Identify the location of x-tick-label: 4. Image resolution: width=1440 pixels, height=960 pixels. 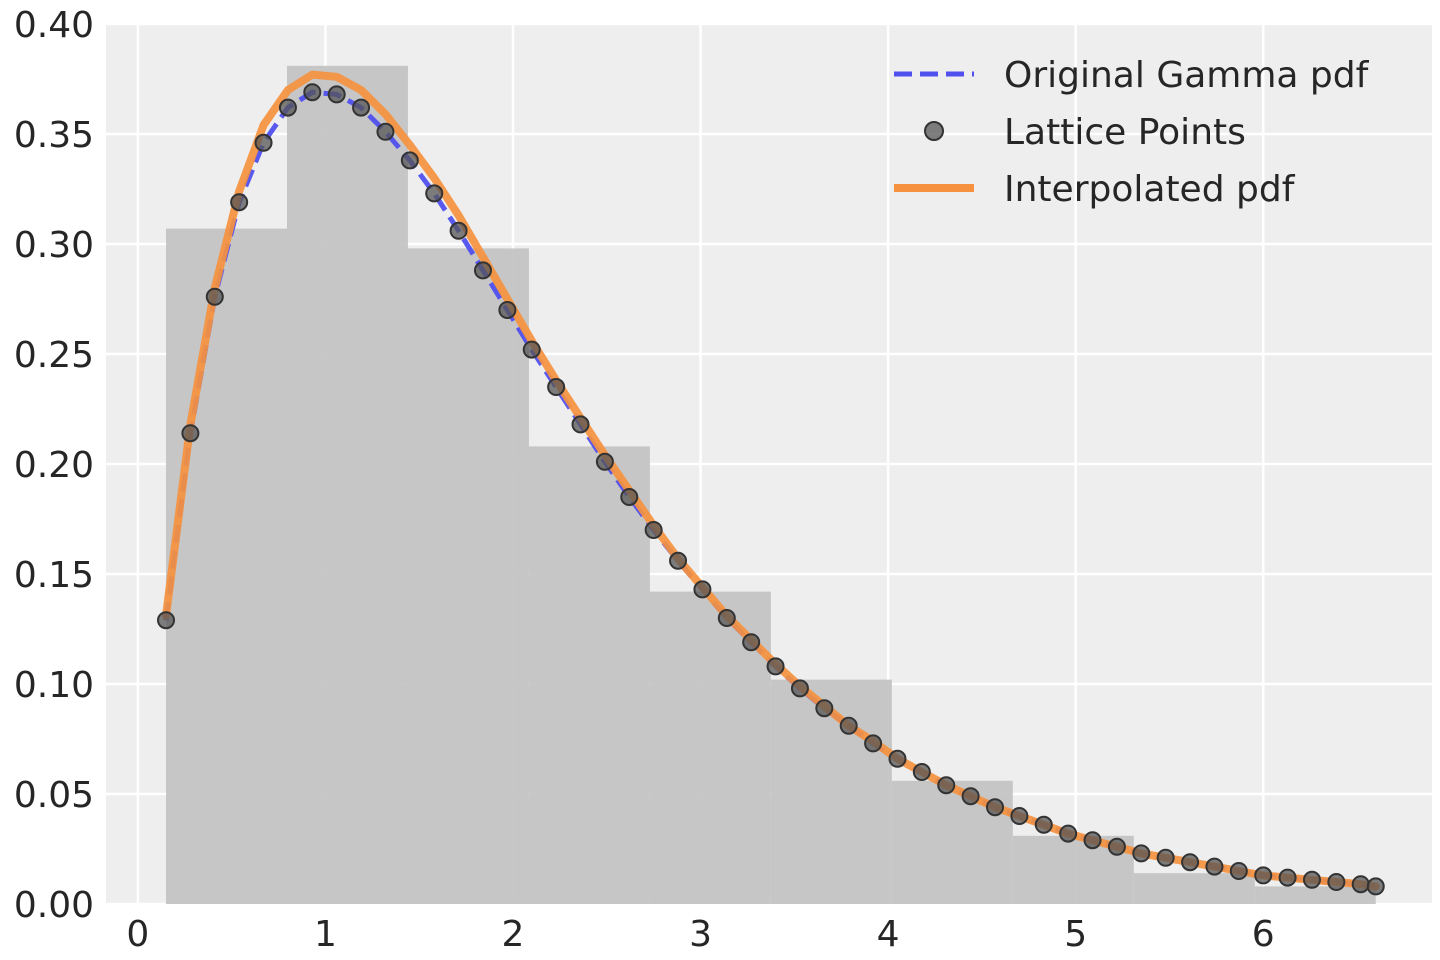
(888, 934).